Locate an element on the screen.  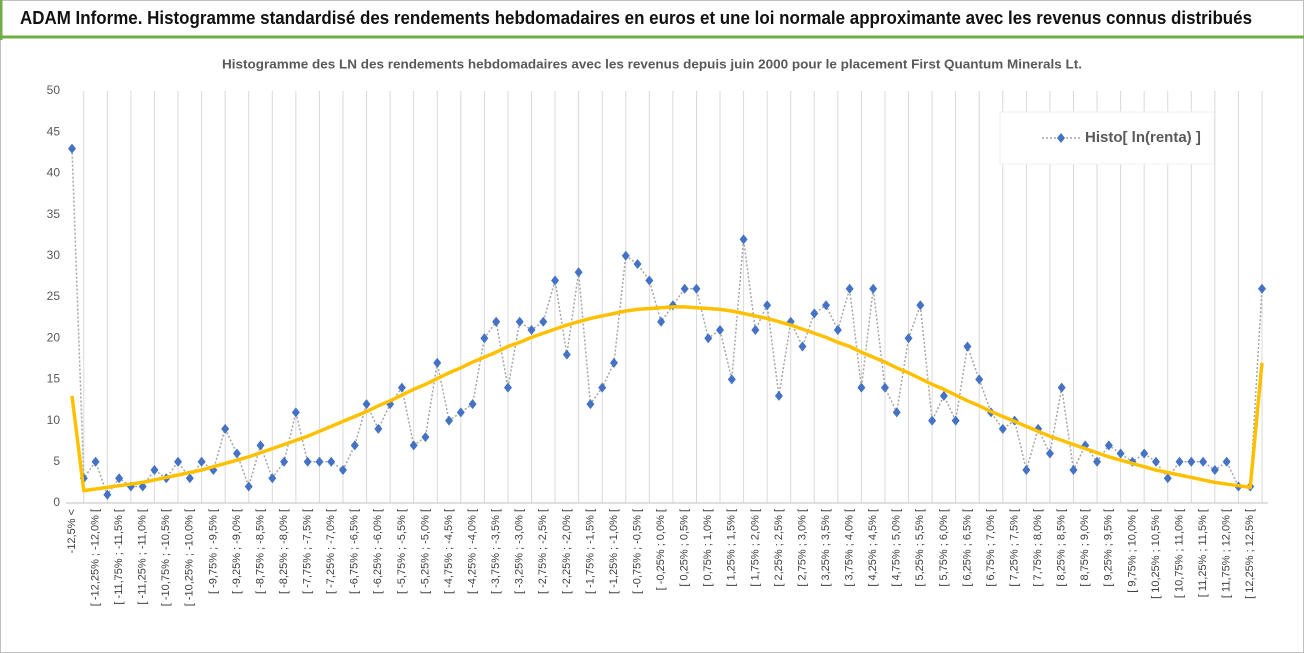
x-tick-label: [ -11,75% ; -11,5% [ is located at coordinates (119, 557).